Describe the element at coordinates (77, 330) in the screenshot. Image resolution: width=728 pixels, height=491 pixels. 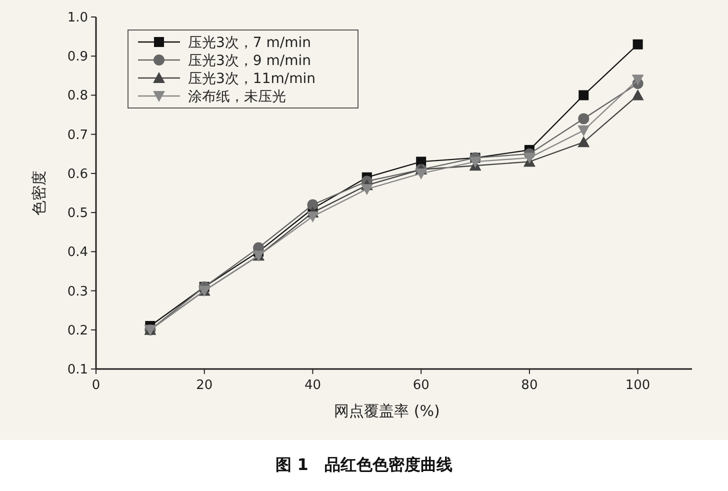
I see `y-tick-label: 0.2` at that location.